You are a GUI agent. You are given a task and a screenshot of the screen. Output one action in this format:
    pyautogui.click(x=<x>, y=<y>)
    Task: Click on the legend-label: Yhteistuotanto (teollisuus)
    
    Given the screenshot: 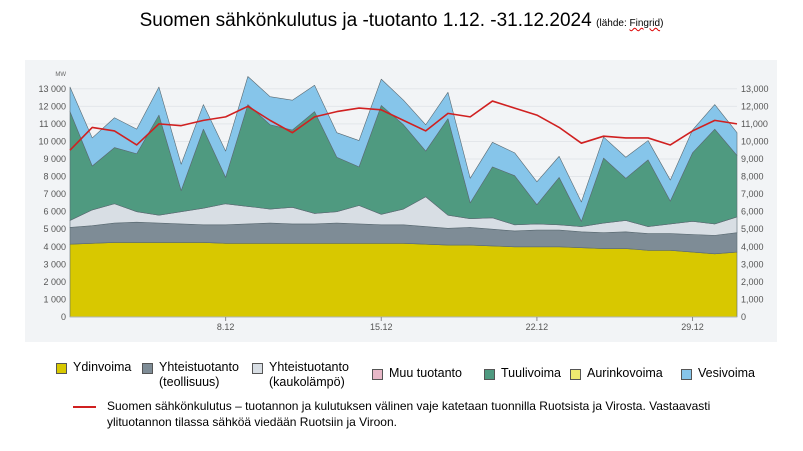 What is the action you would take?
    pyautogui.click(x=199, y=374)
    